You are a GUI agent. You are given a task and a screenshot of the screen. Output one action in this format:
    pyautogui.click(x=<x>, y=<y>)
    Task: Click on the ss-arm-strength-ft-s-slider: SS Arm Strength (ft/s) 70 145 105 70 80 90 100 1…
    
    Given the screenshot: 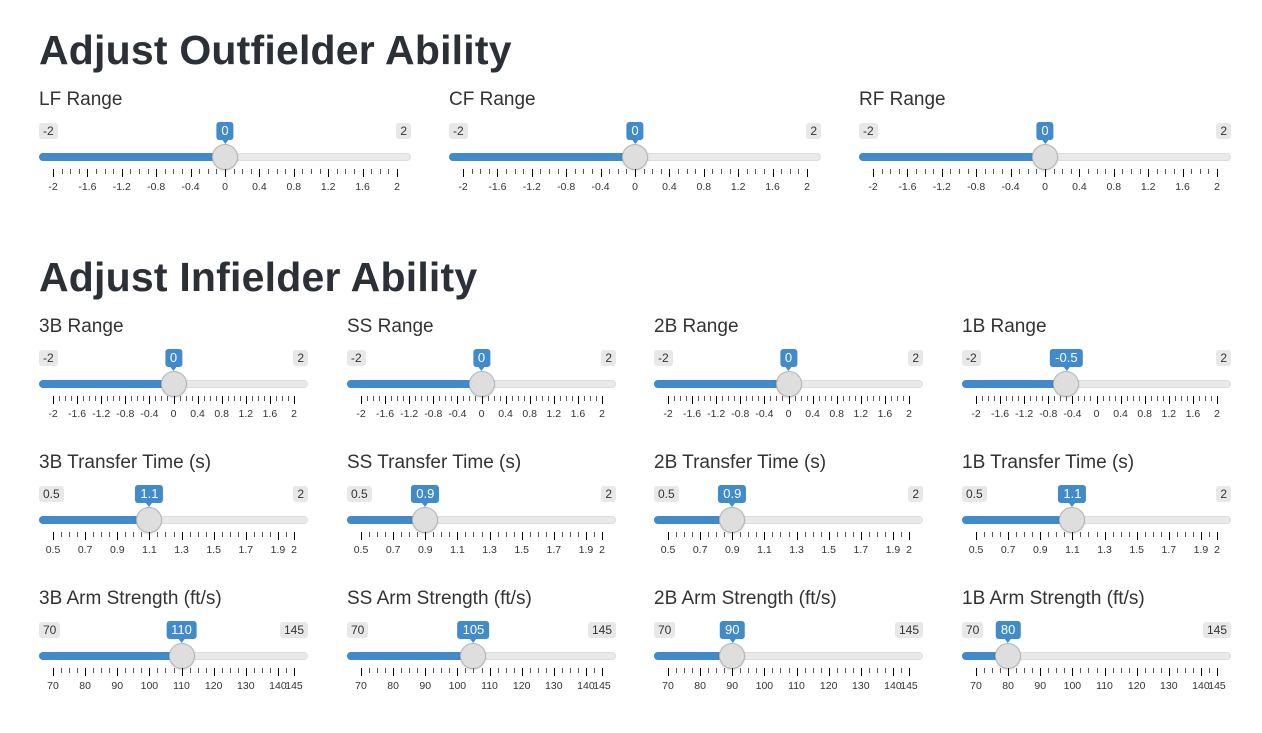 What is the action you would take?
    pyautogui.click(x=481, y=640)
    